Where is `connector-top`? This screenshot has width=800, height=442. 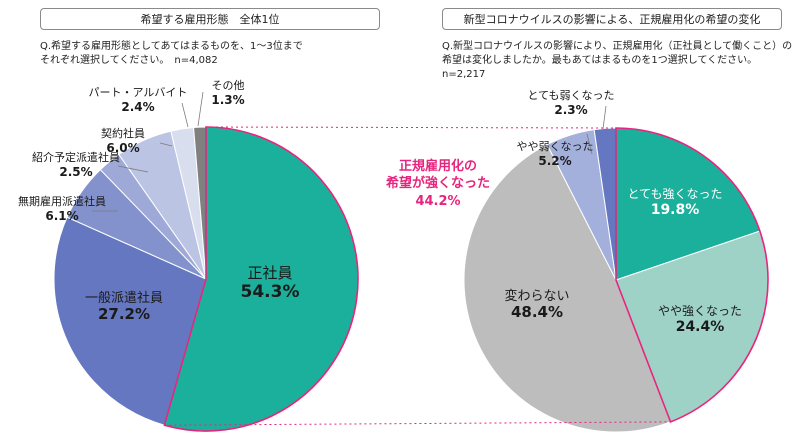
connector-top is located at coordinates (411, 127).